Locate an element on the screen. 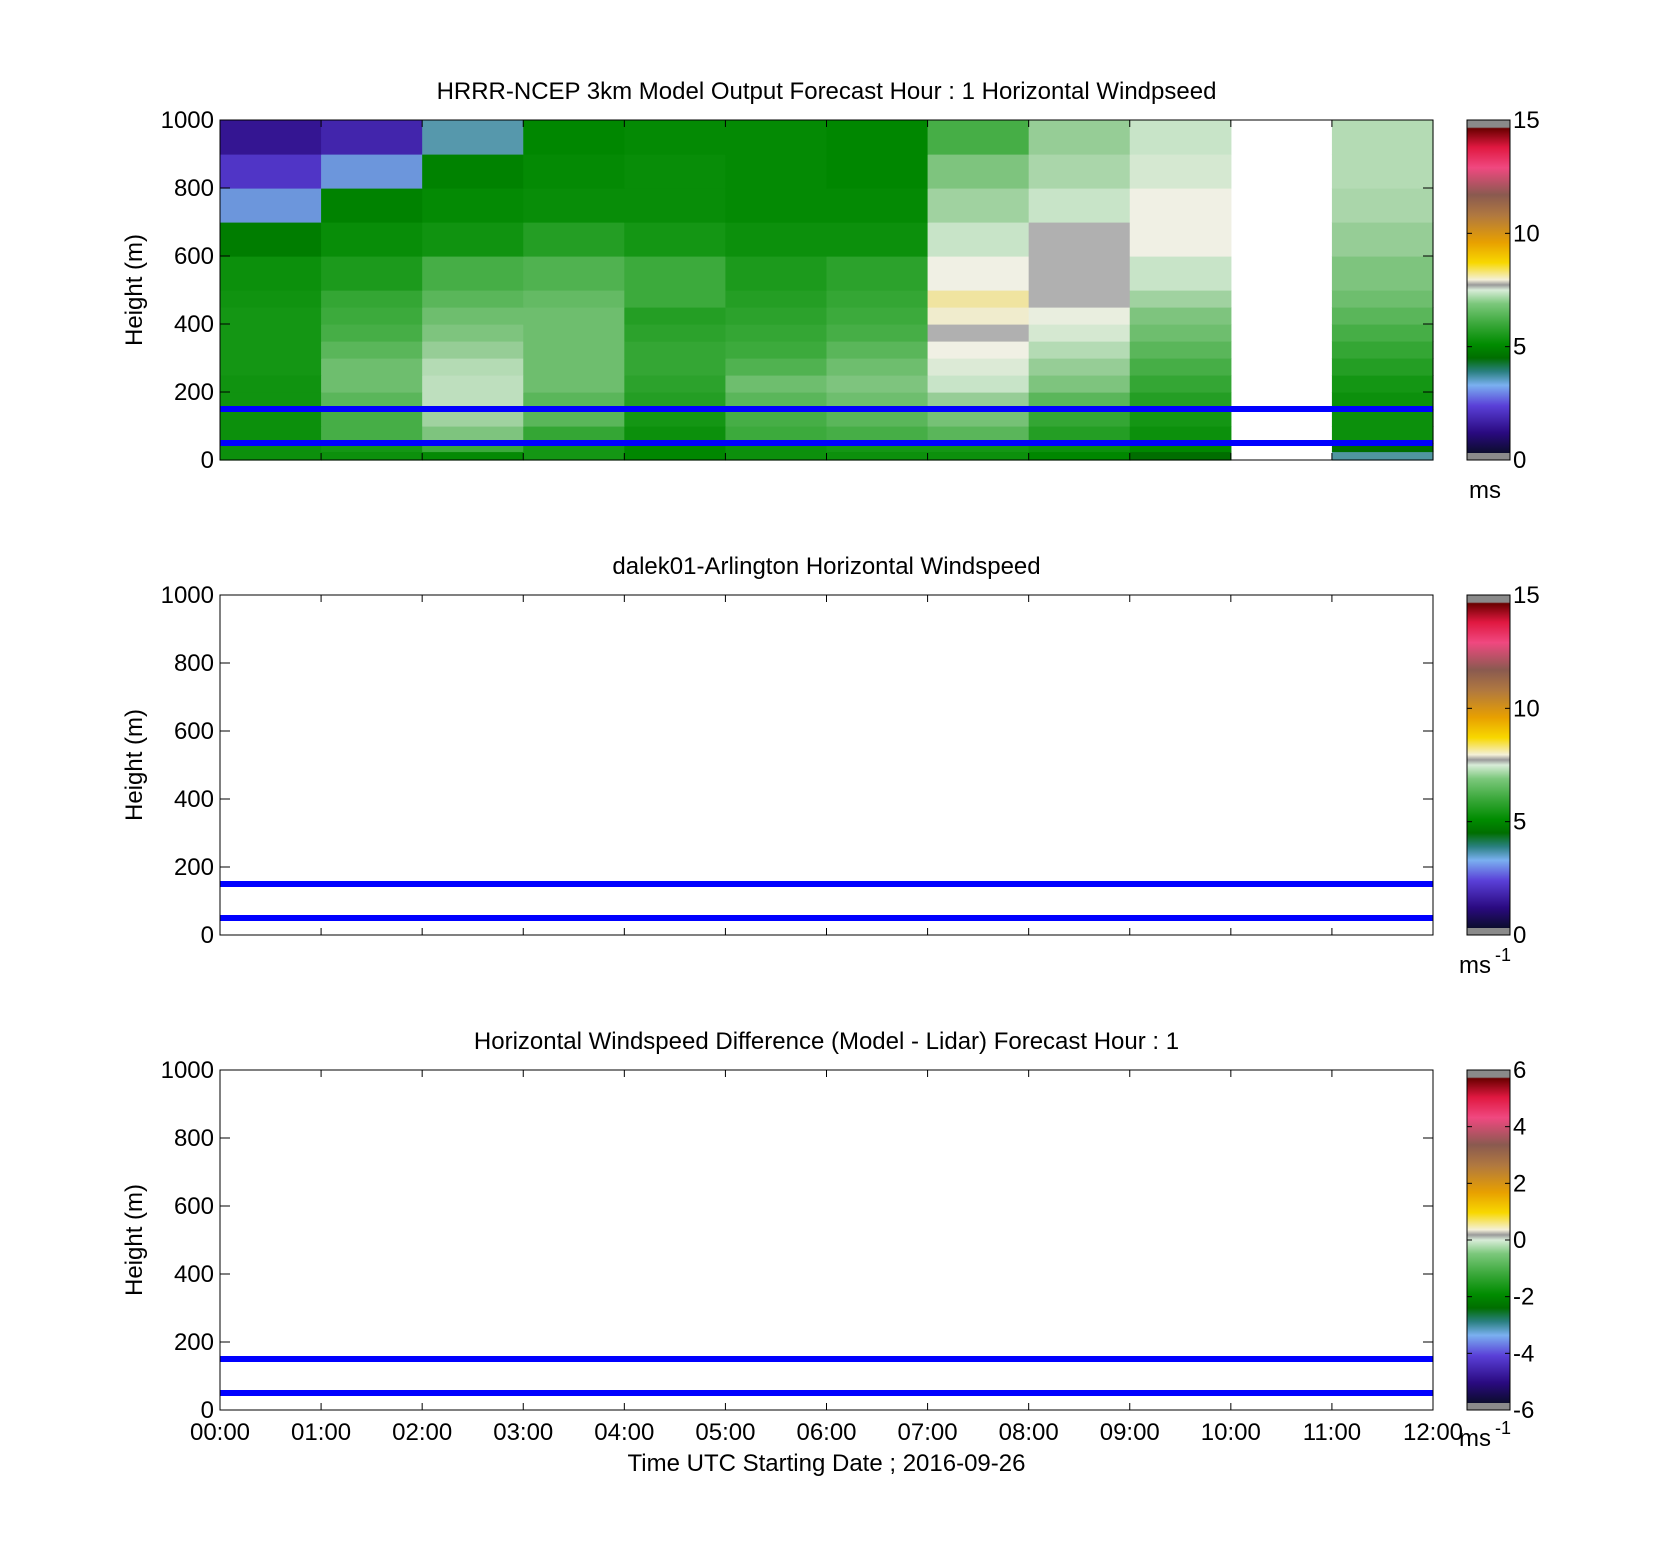 The width and height of the screenshot is (1680, 1561). colorbar-unit-superscript: -1 is located at coordinates (1503, 955).